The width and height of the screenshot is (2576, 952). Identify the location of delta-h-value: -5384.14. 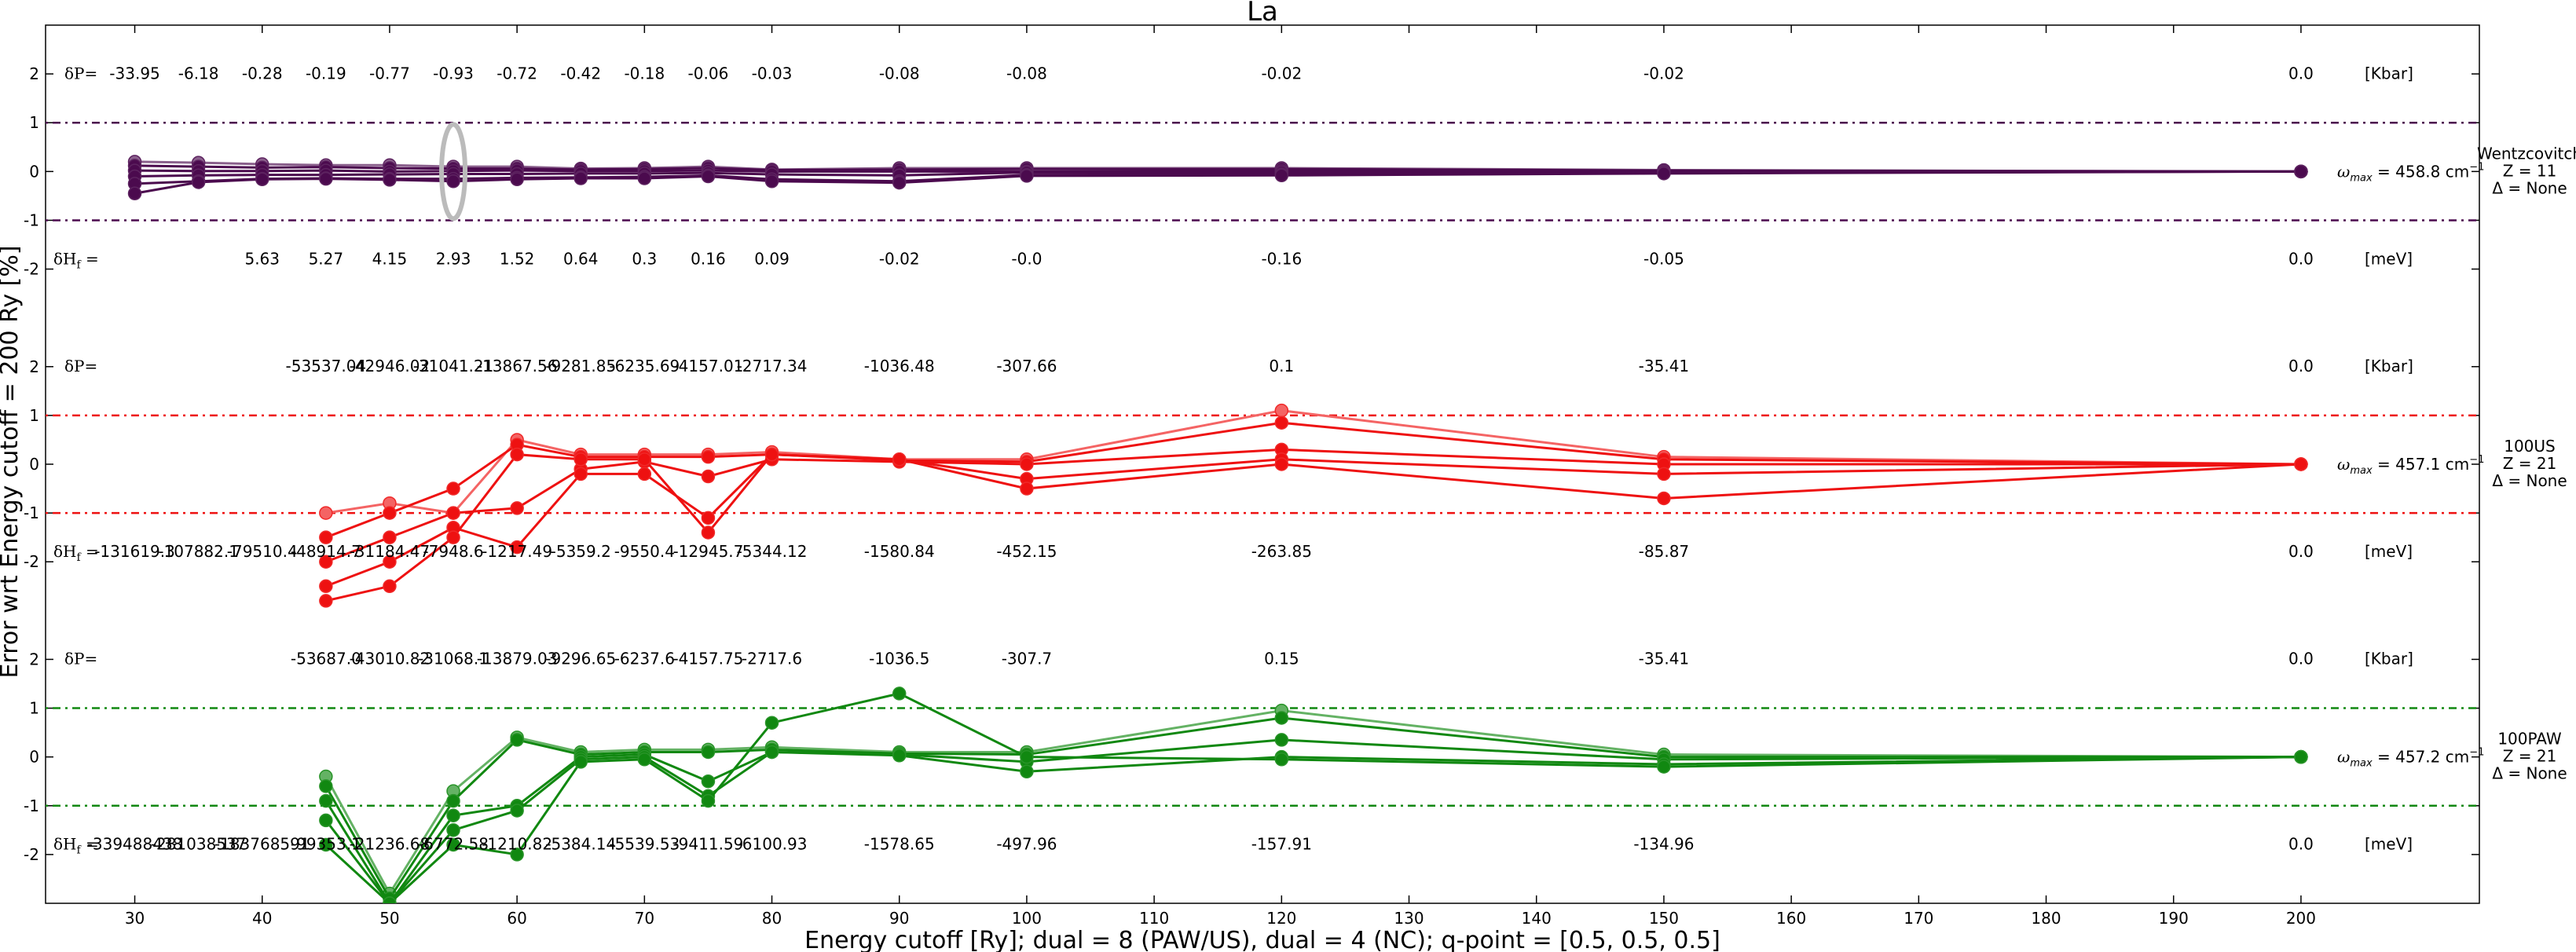
(580, 844).